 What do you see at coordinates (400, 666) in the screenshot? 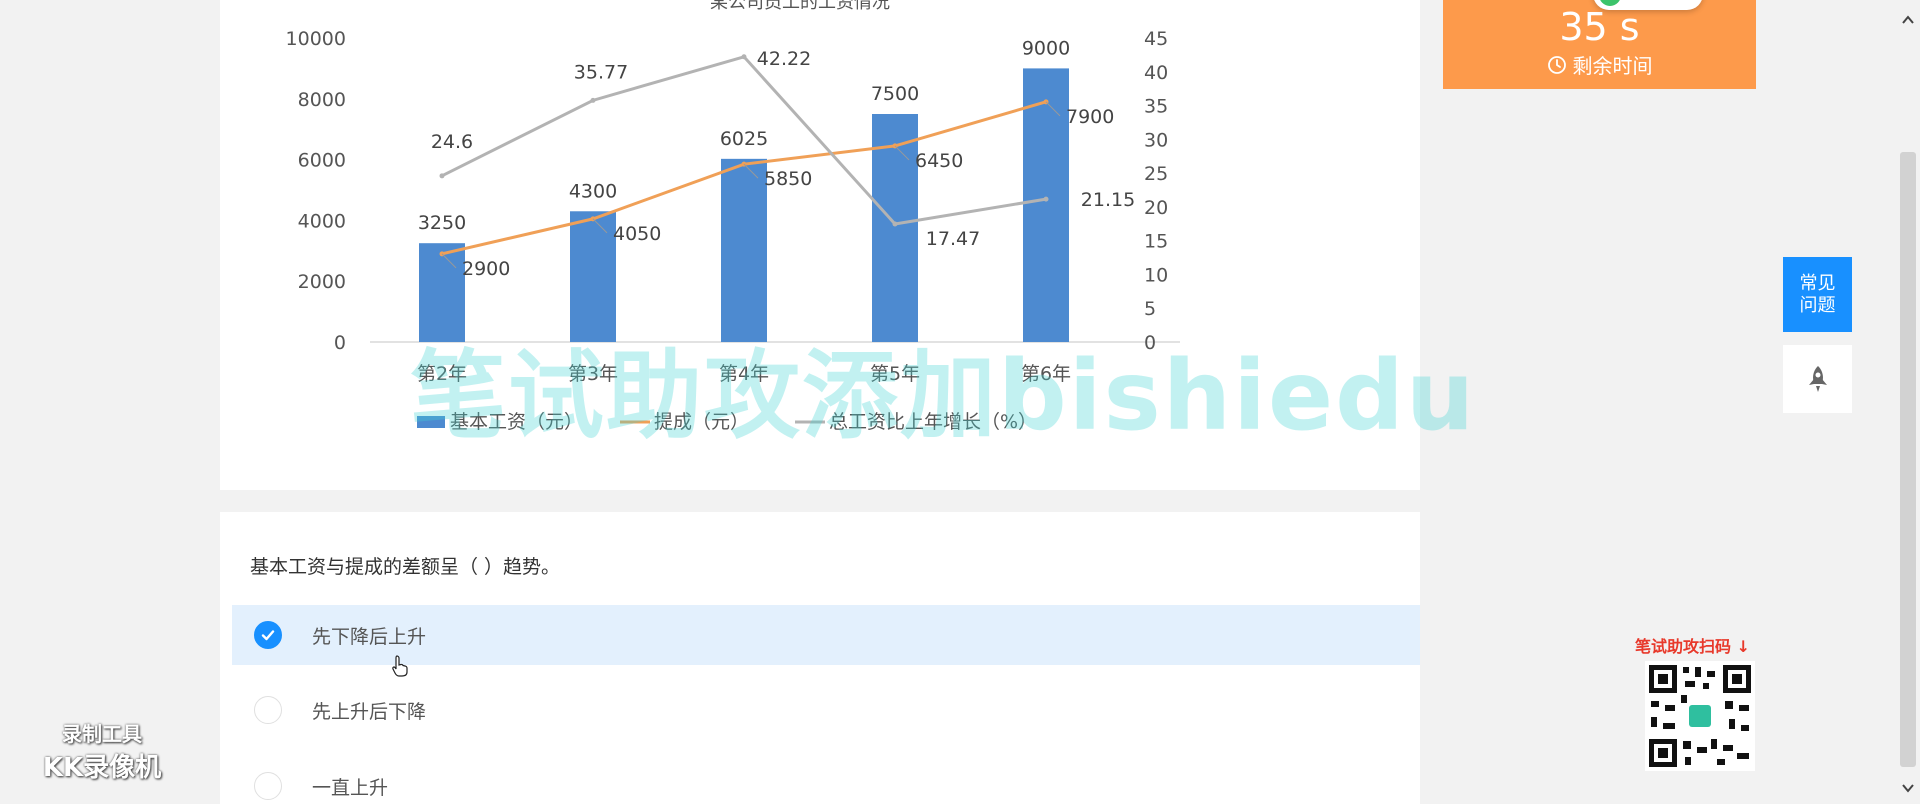
I see `hand-cursor-icon` at bounding box center [400, 666].